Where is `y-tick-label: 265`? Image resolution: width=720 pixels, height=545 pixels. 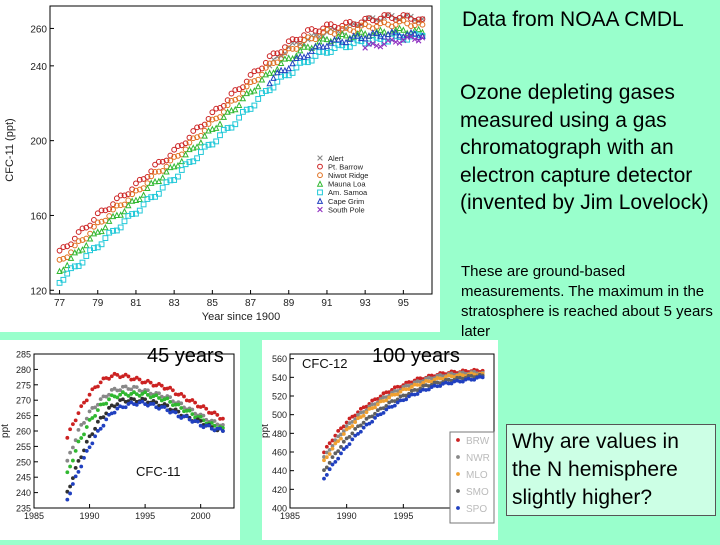
y-tick-label: 265 is located at coordinates (23, 416).